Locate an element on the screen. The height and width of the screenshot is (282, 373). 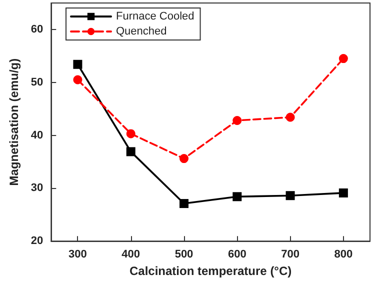
y-tick-label: 20 is located at coordinates (37, 241).